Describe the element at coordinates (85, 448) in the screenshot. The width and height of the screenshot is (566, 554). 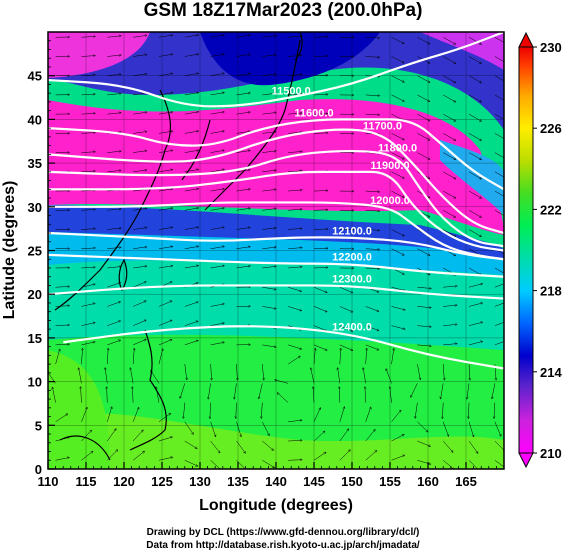
I see `coast-borneo` at that location.